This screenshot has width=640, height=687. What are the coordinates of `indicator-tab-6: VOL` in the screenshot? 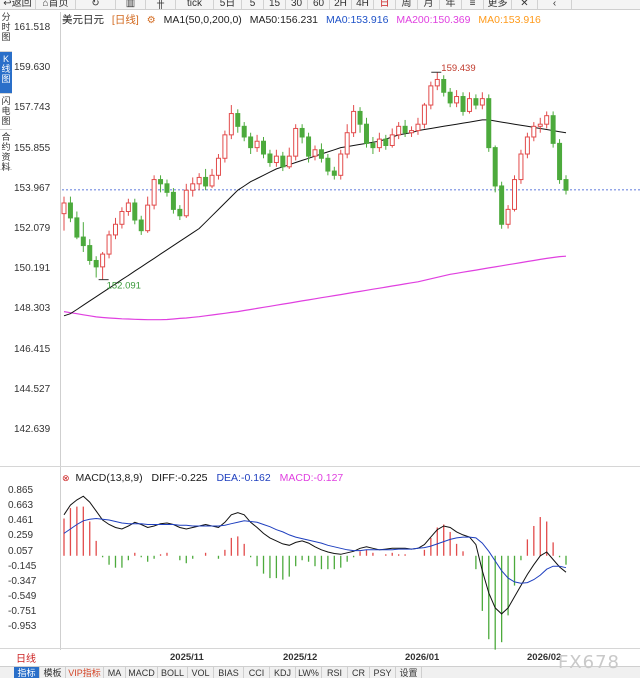 It's located at (201, 672).